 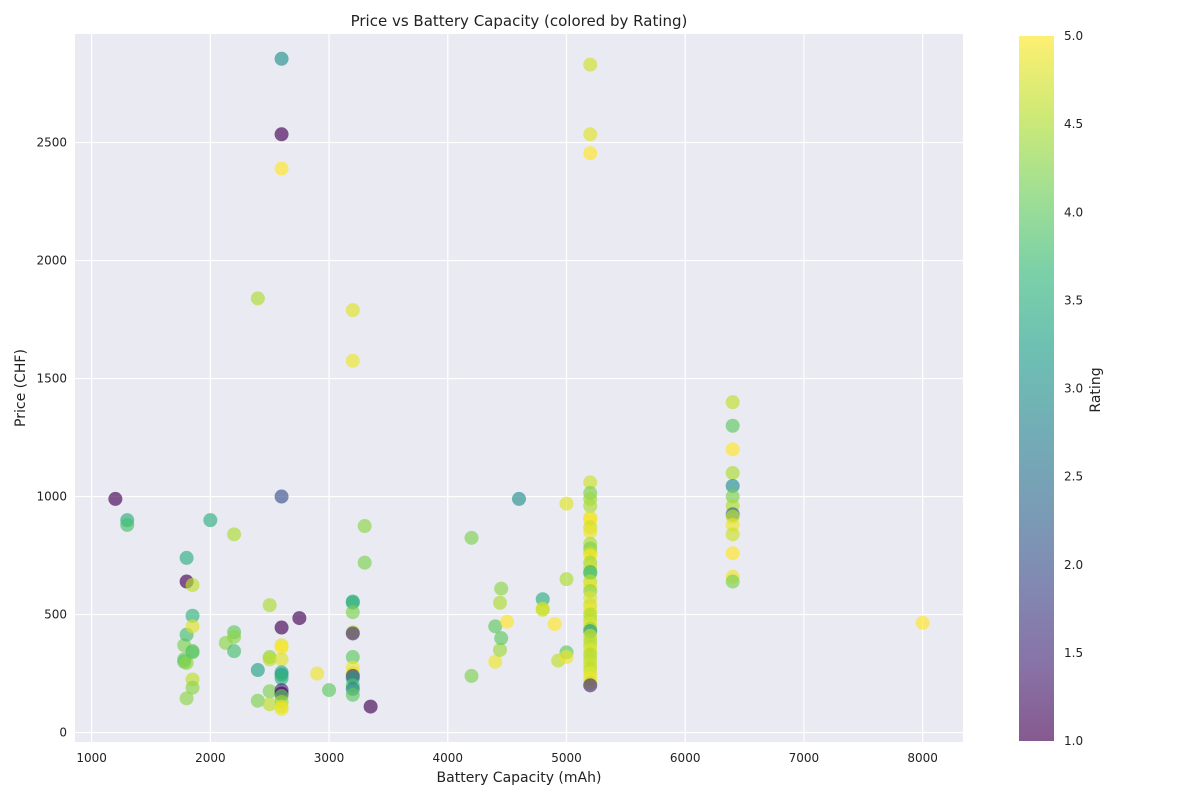 What do you see at coordinates (21, 388) in the screenshot?
I see `y-axis-label: Price (CHF)` at bounding box center [21, 388].